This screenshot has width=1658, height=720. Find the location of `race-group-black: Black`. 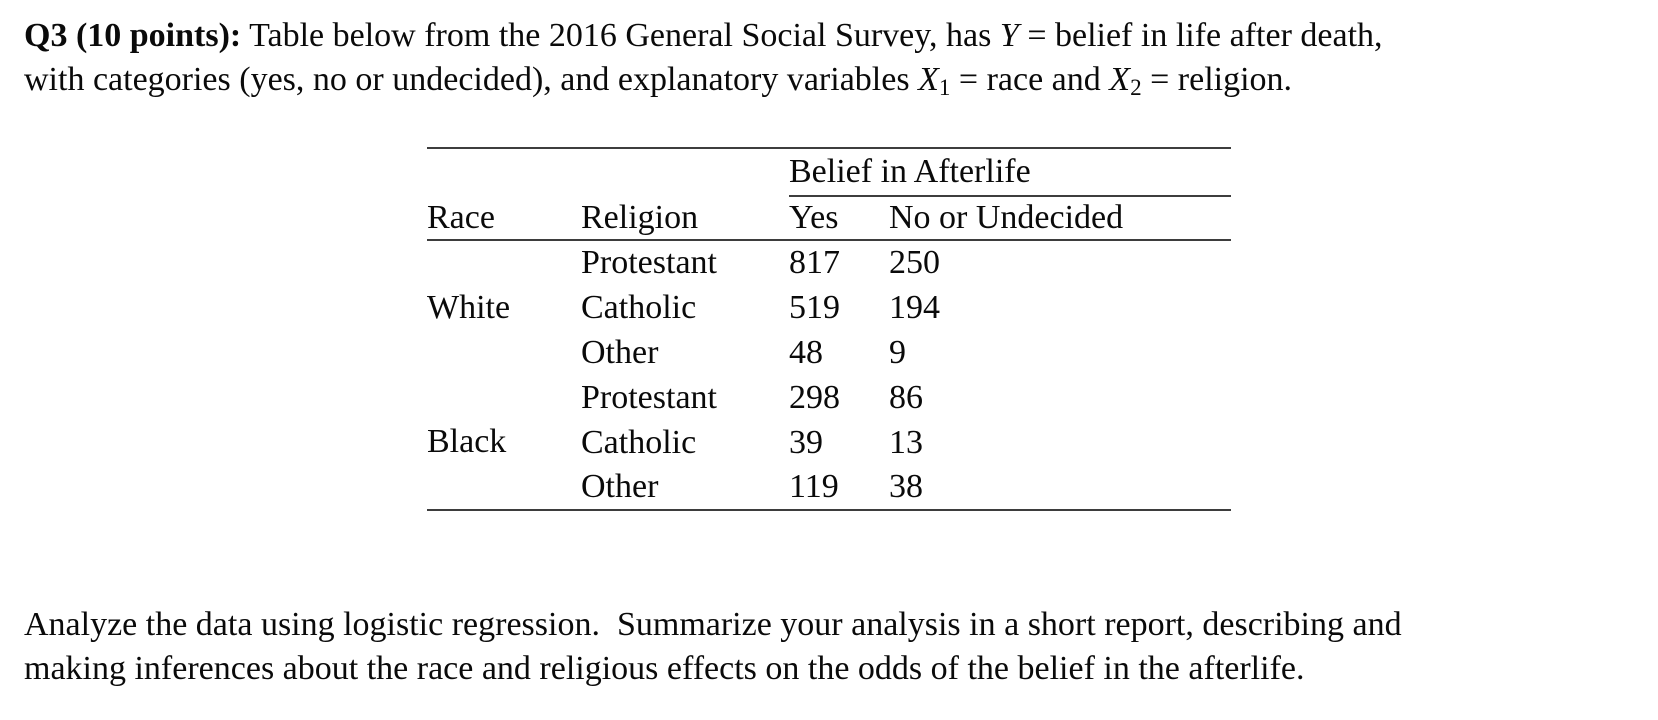

race-group-black: Black is located at coordinates (467, 441).